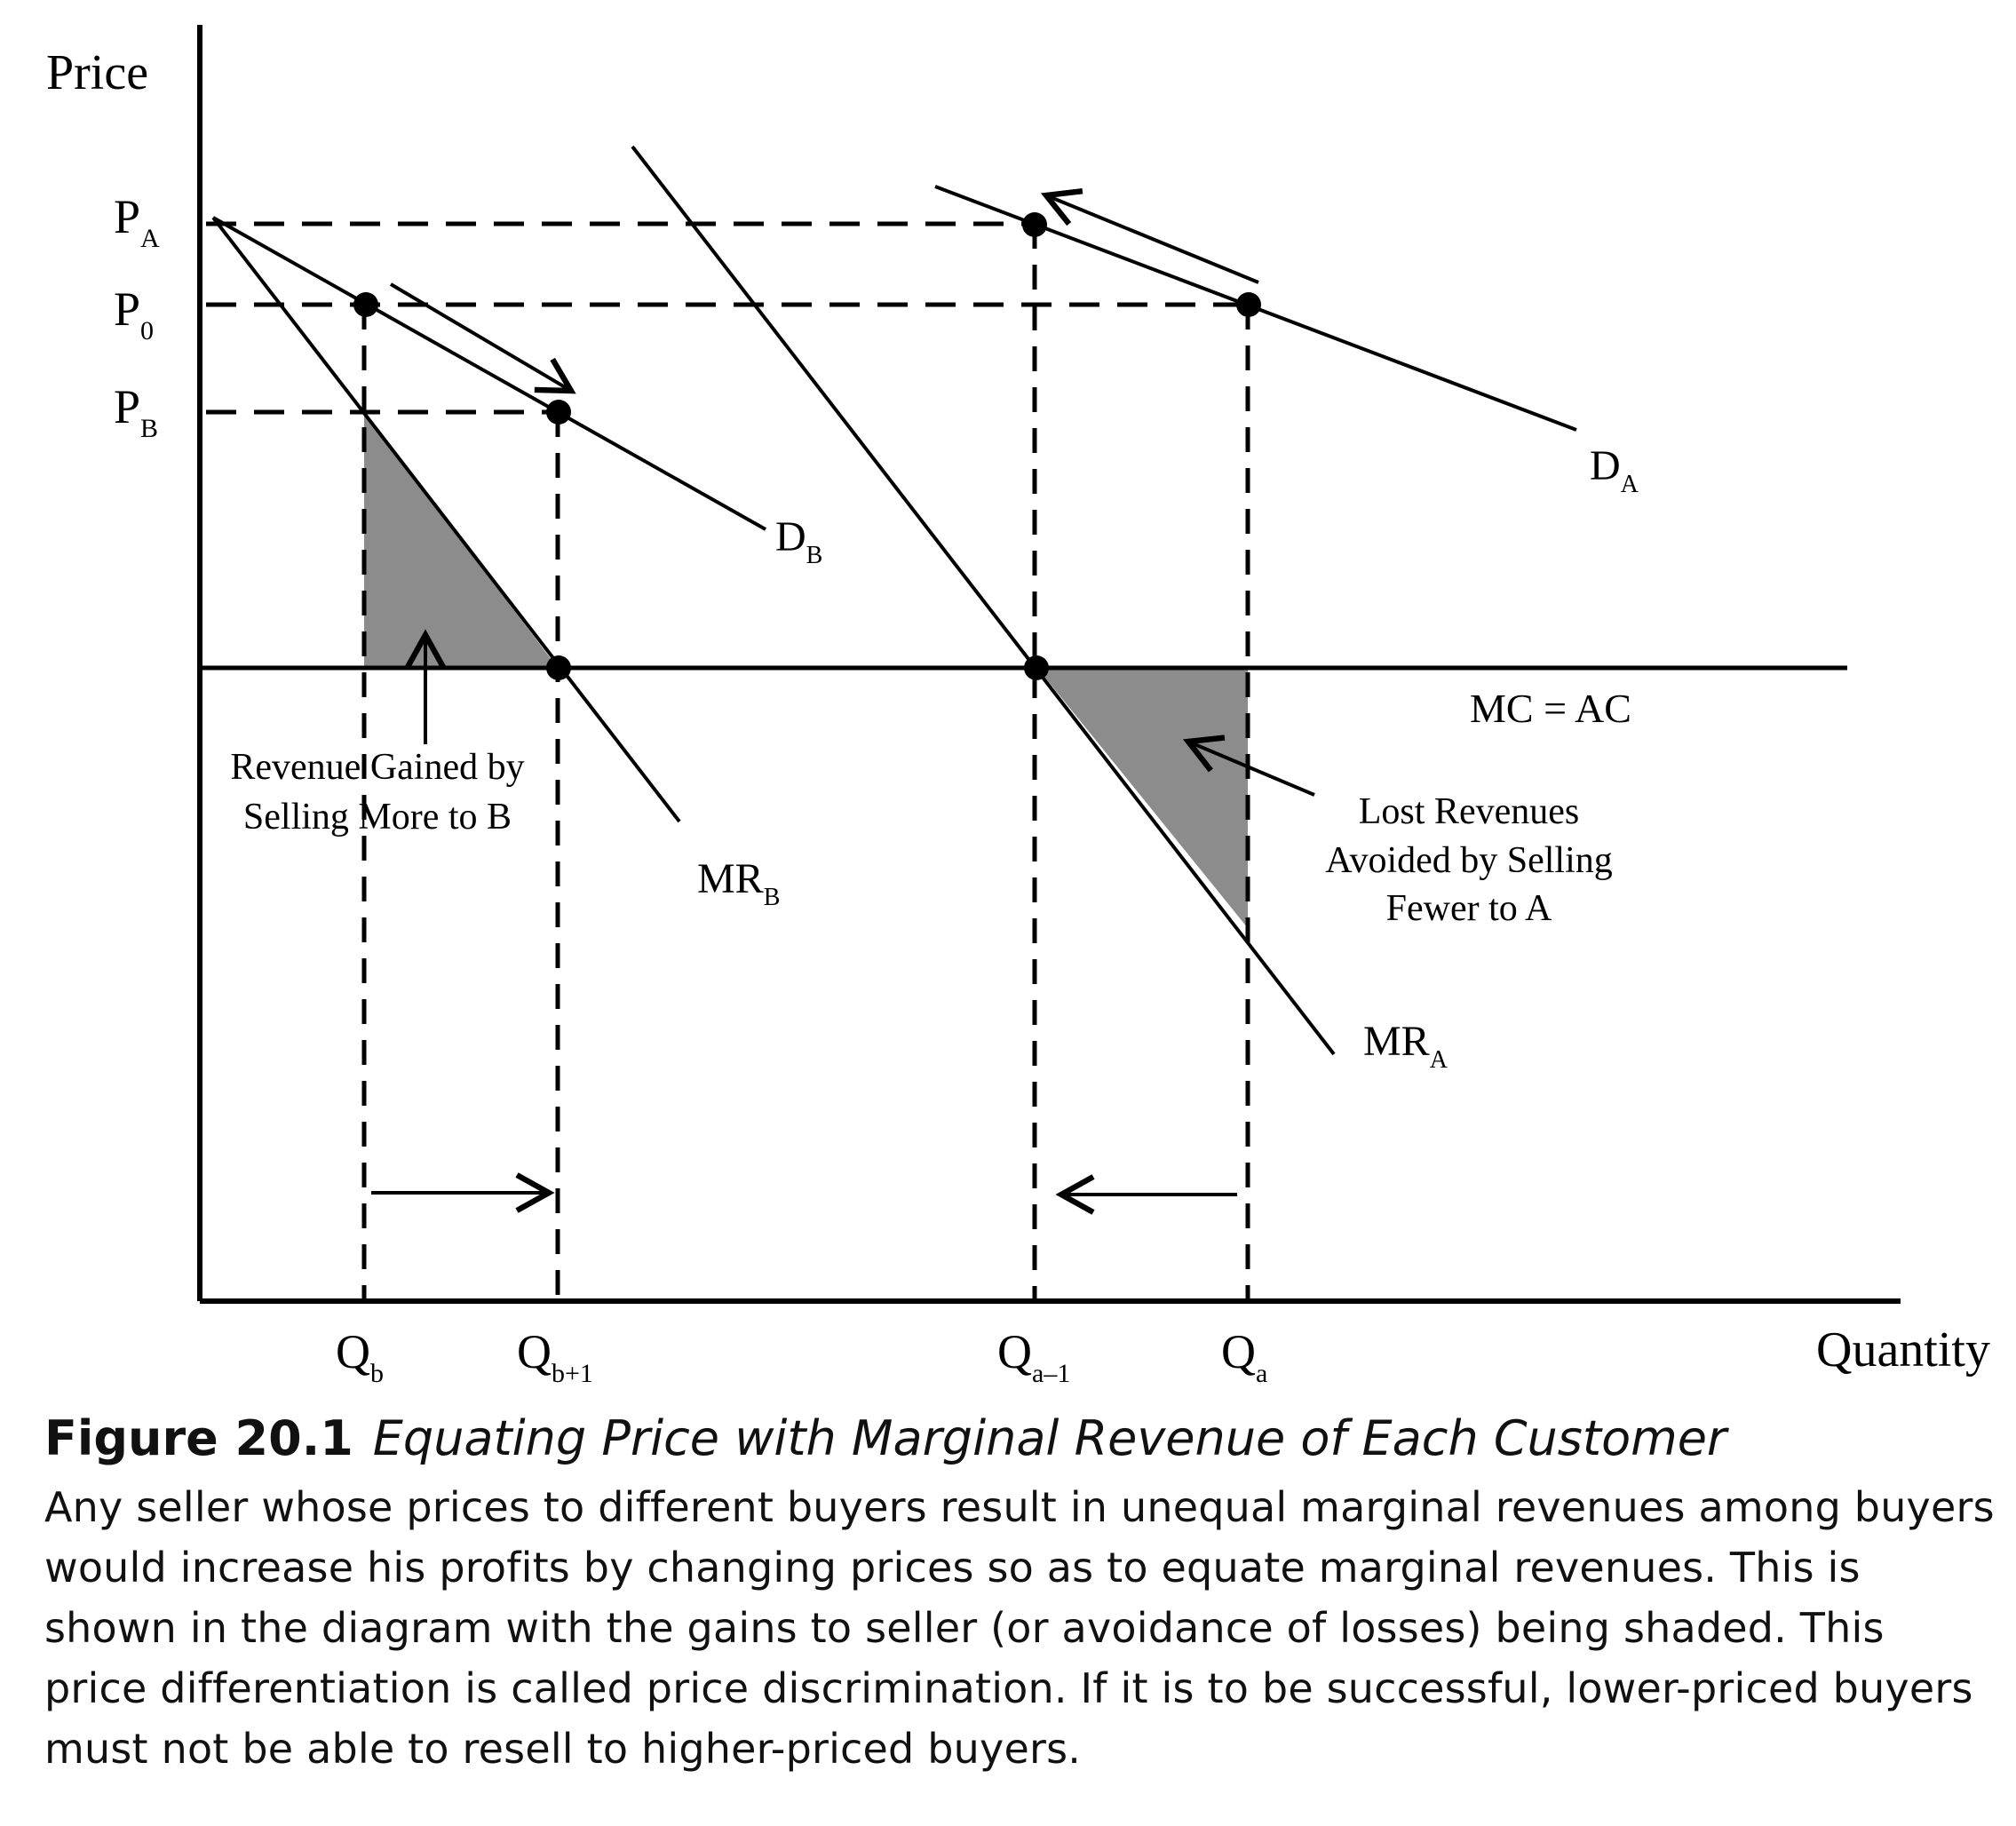 The height and width of the screenshot is (1826, 2016). I want to click on mc-ac-label: MC = AC, so click(1550, 708).